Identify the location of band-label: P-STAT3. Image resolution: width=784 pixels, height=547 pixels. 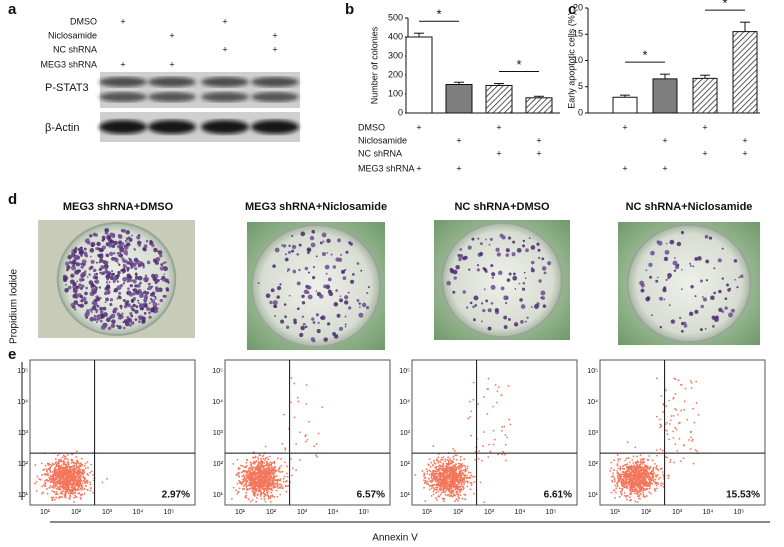
(67, 88).